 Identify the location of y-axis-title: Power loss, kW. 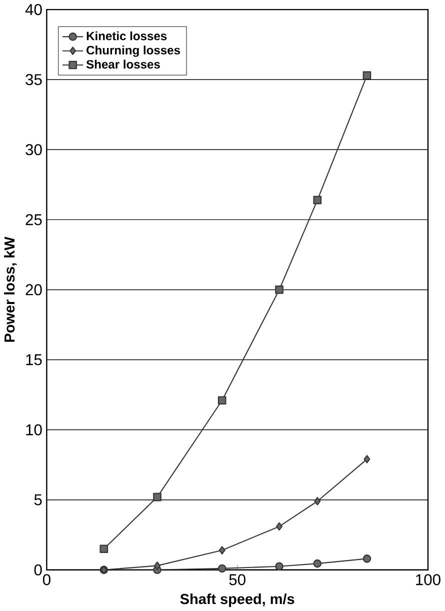
(10, 289).